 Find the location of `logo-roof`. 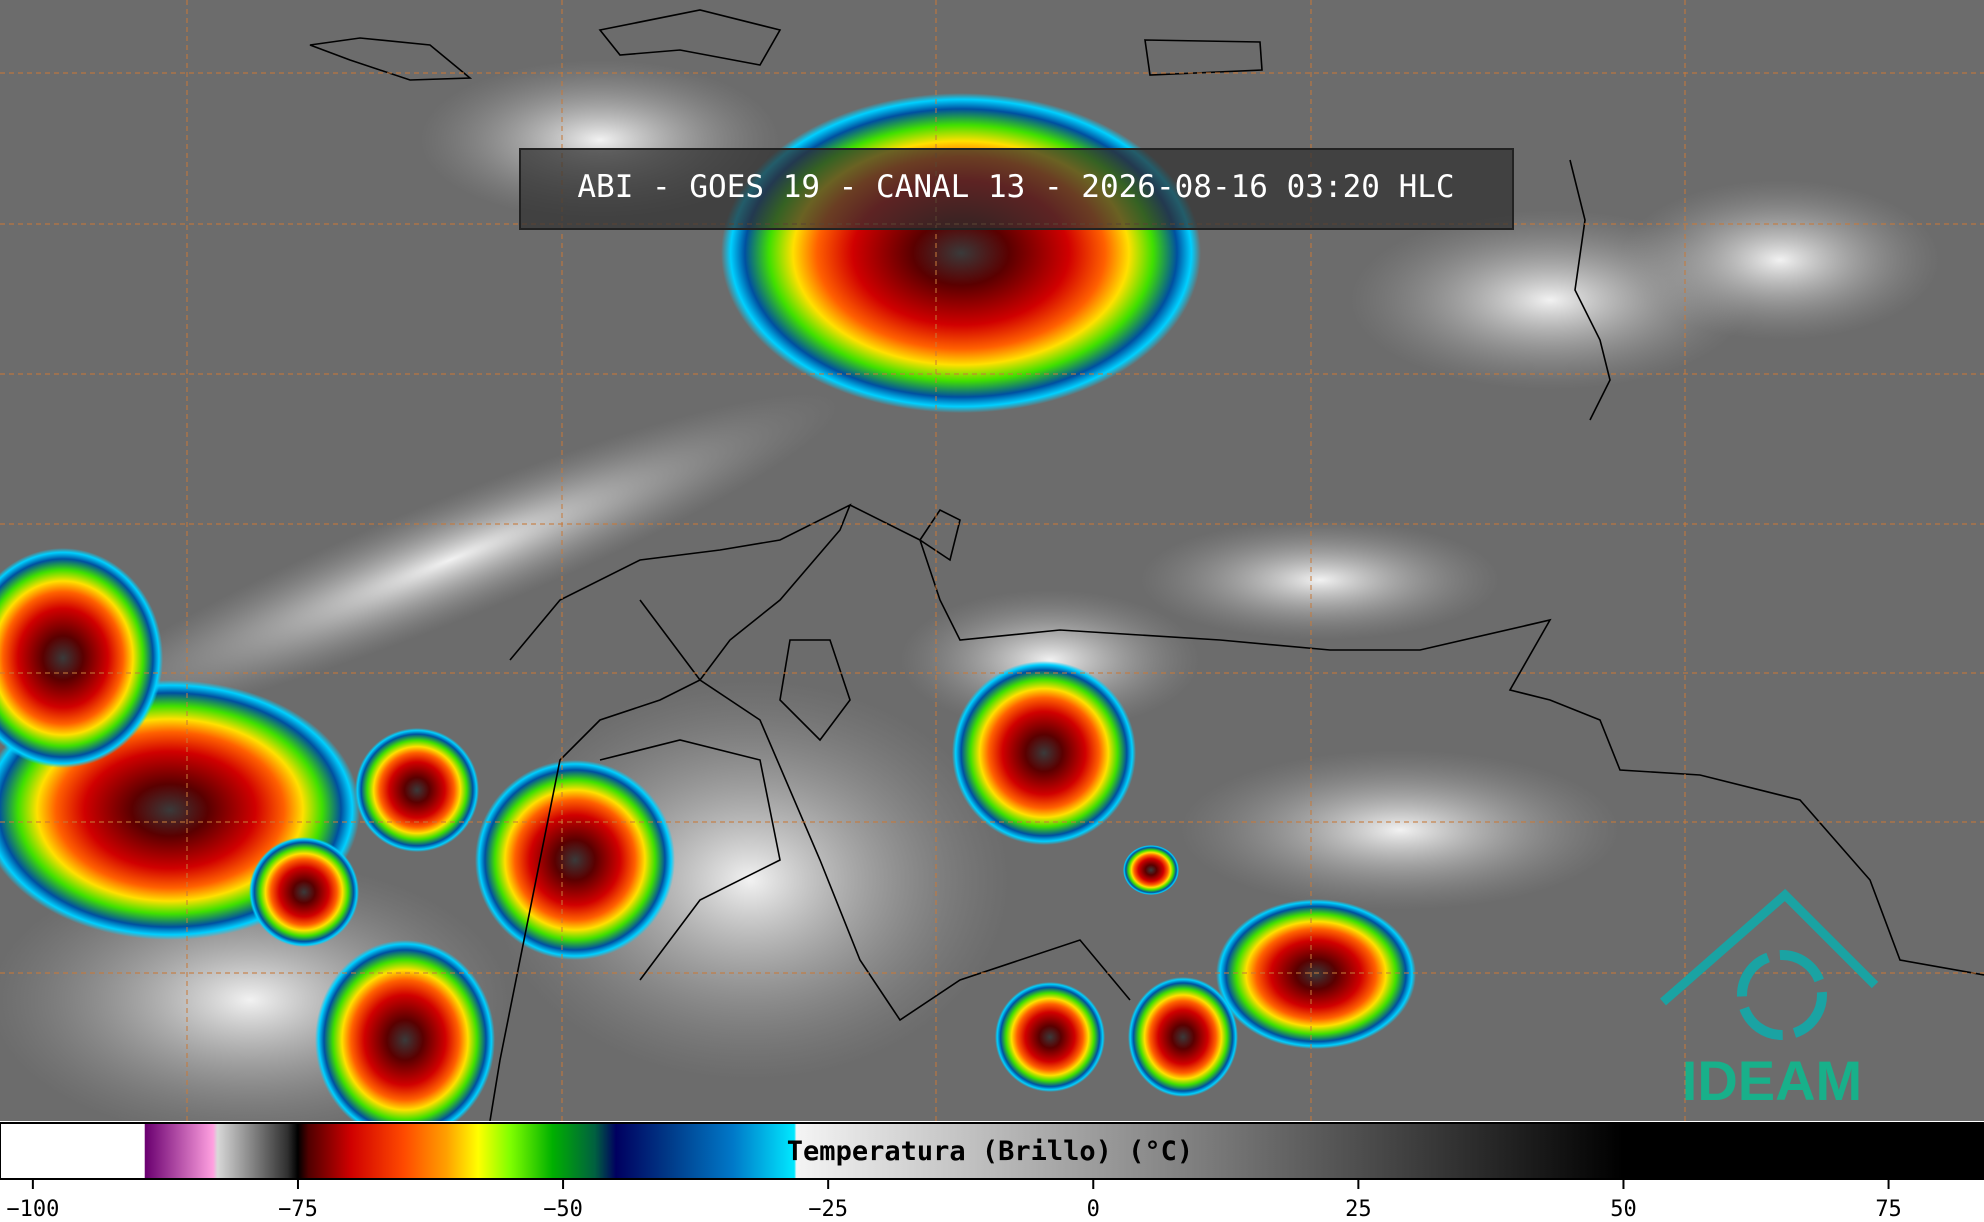

logo-roof is located at coordinates (1769, 947).